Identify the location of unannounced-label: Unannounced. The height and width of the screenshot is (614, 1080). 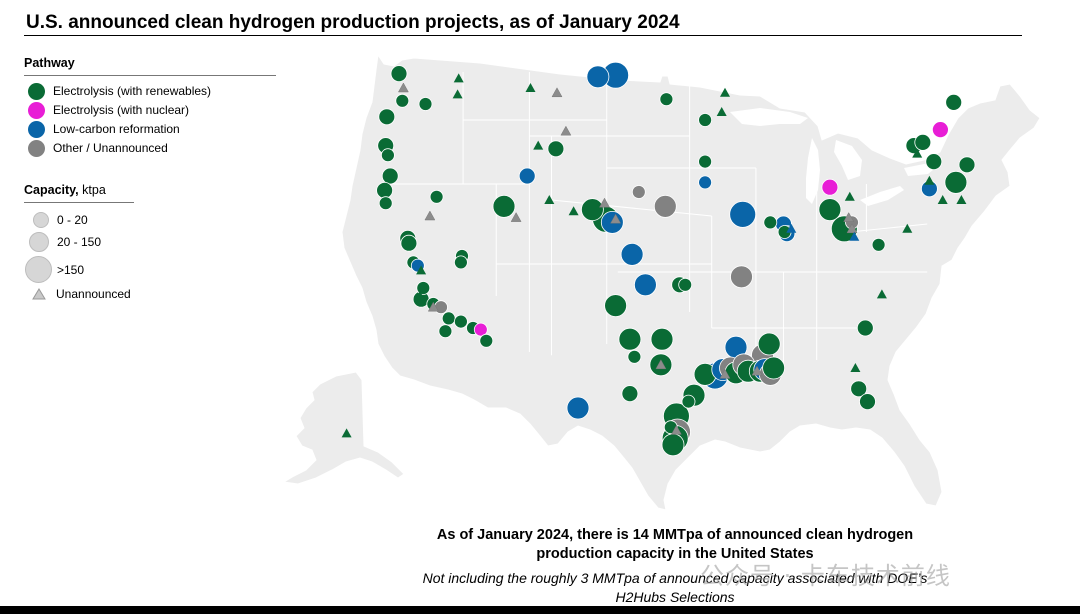
(93, 294).